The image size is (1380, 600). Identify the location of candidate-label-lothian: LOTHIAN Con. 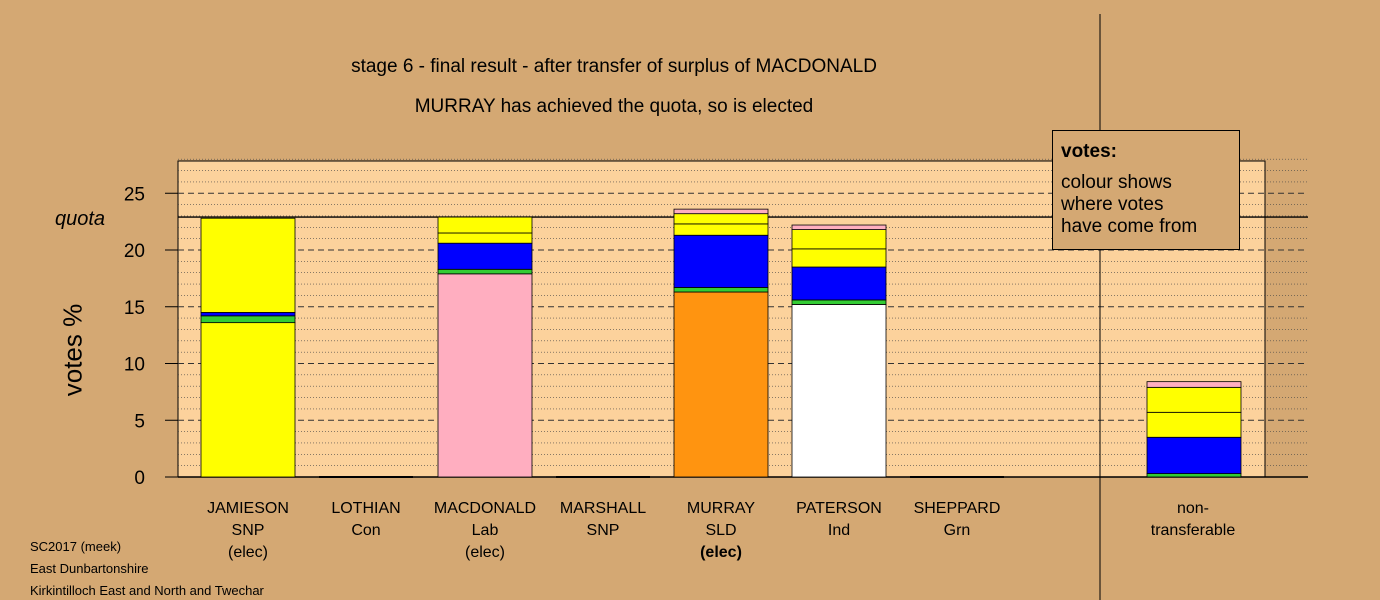
(366, 520).